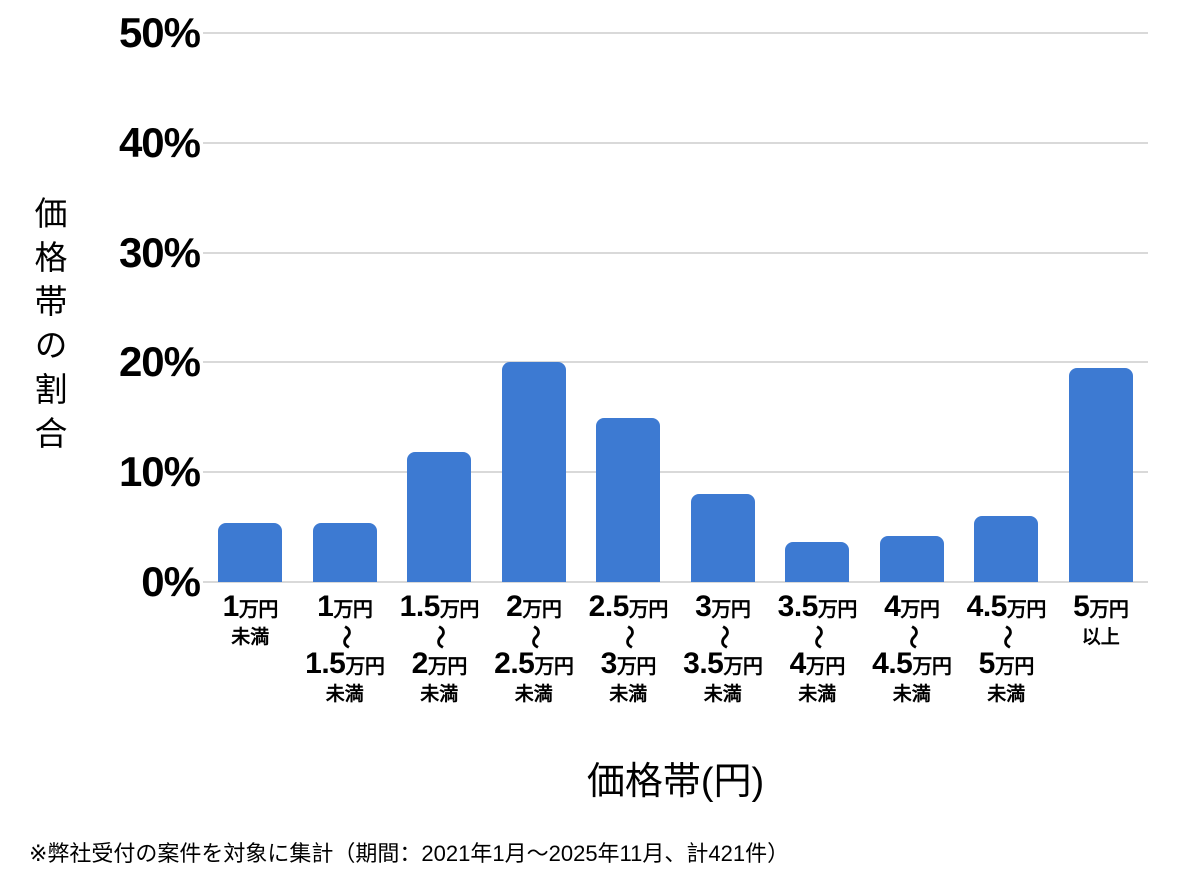 The width and height of the screenshot is (1200, 874). I want to click on x-tick-label: 1万円未満, so click(250, 649).